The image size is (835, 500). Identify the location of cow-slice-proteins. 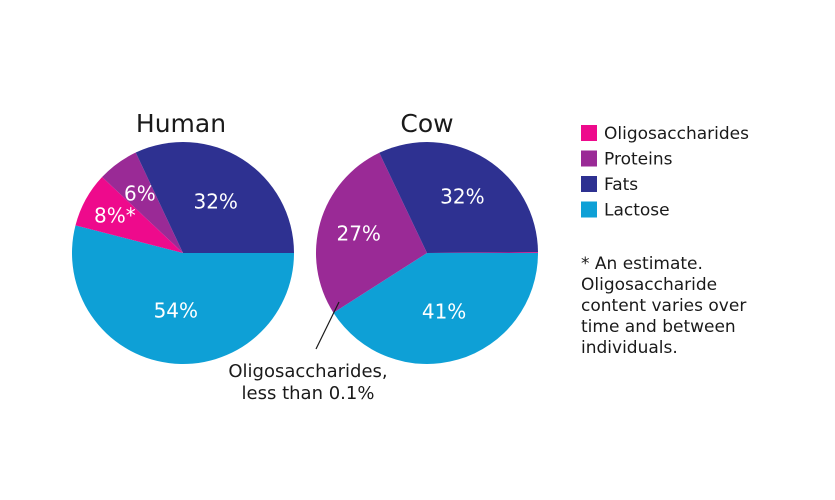
(371, 232).